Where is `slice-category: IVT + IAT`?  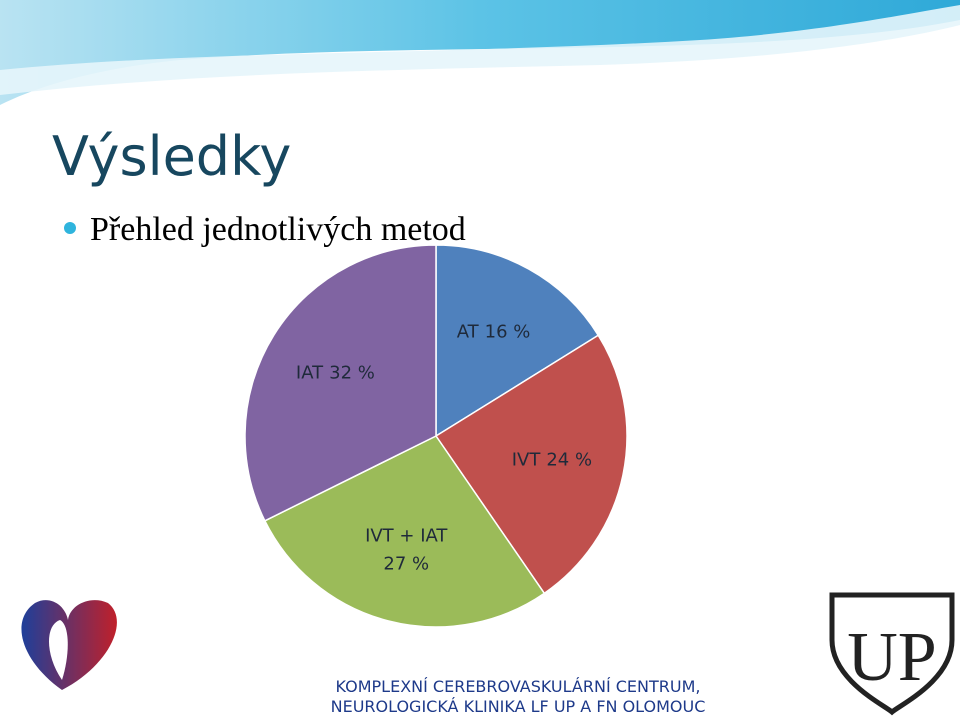
slice-category: IVT + IAT is located at coordinates (406, 536).